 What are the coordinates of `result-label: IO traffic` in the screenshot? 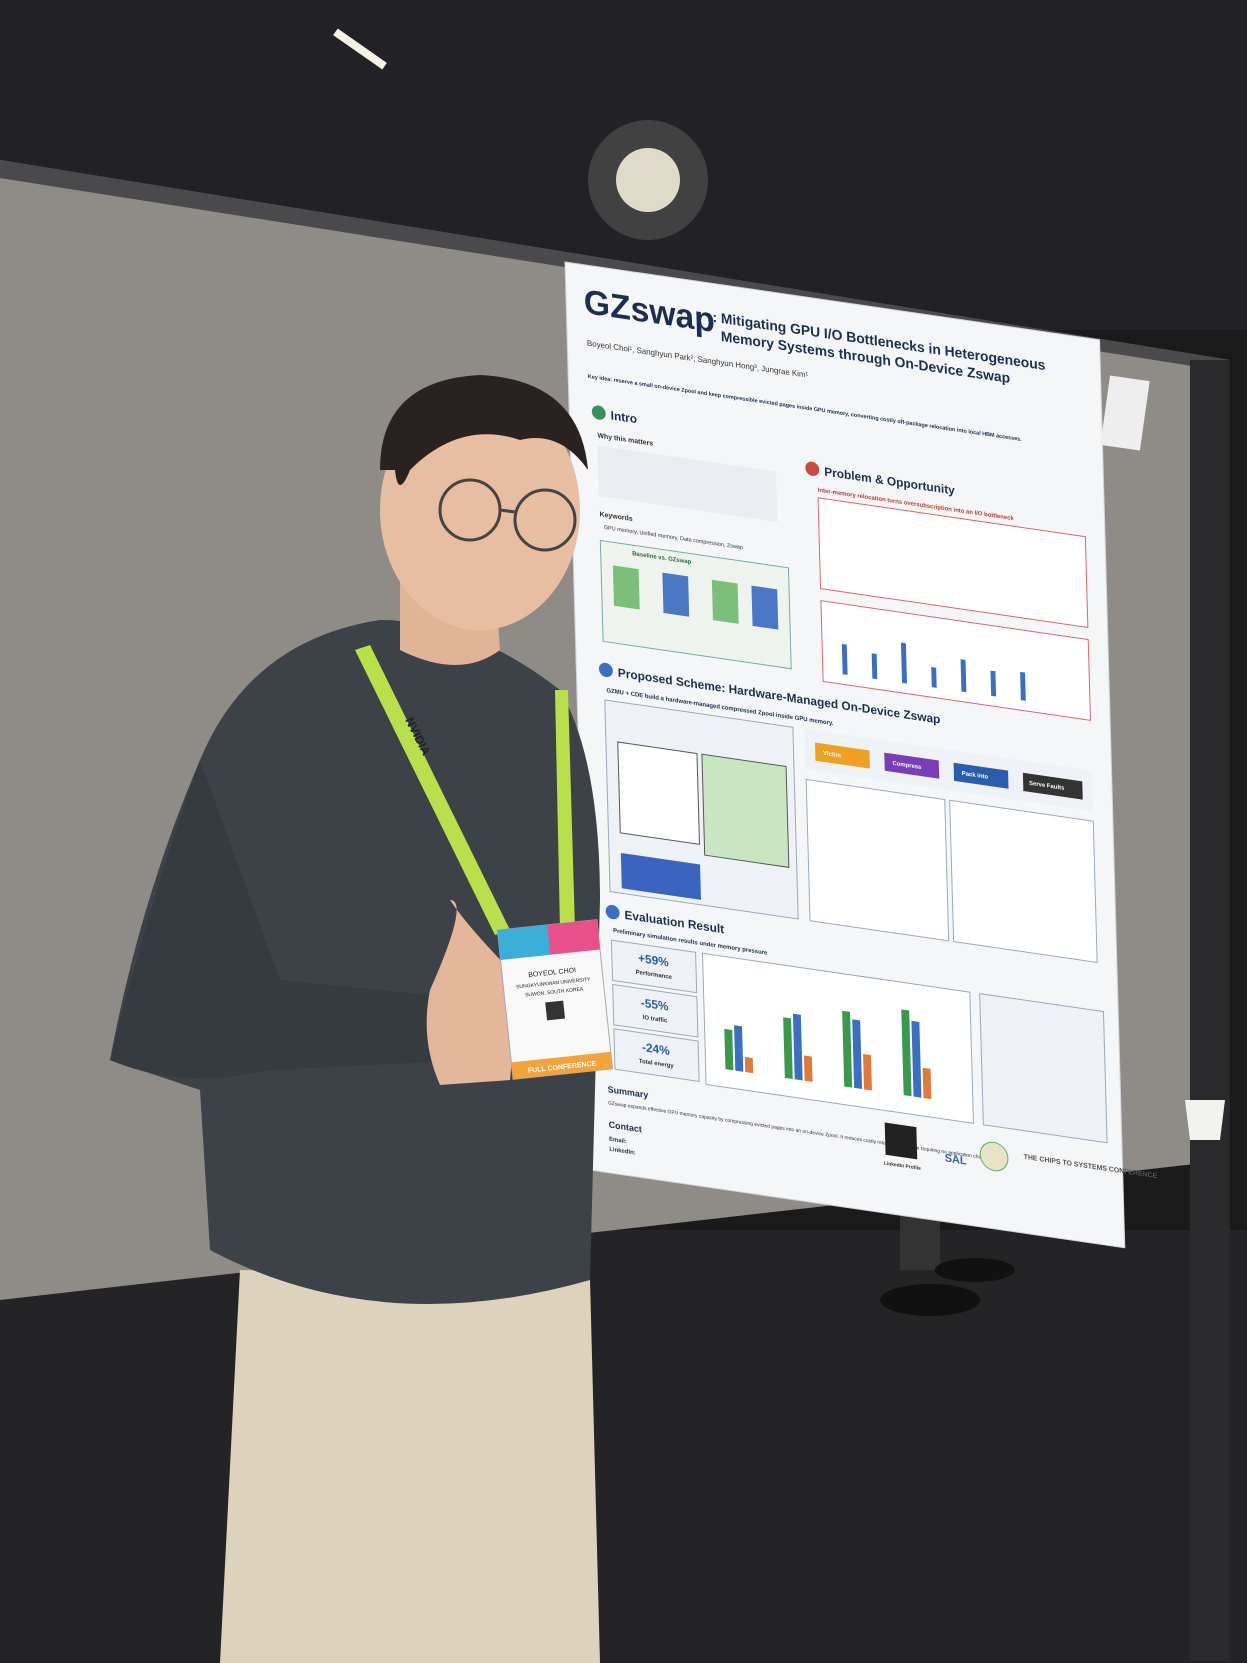 It's located at (655, 1020).